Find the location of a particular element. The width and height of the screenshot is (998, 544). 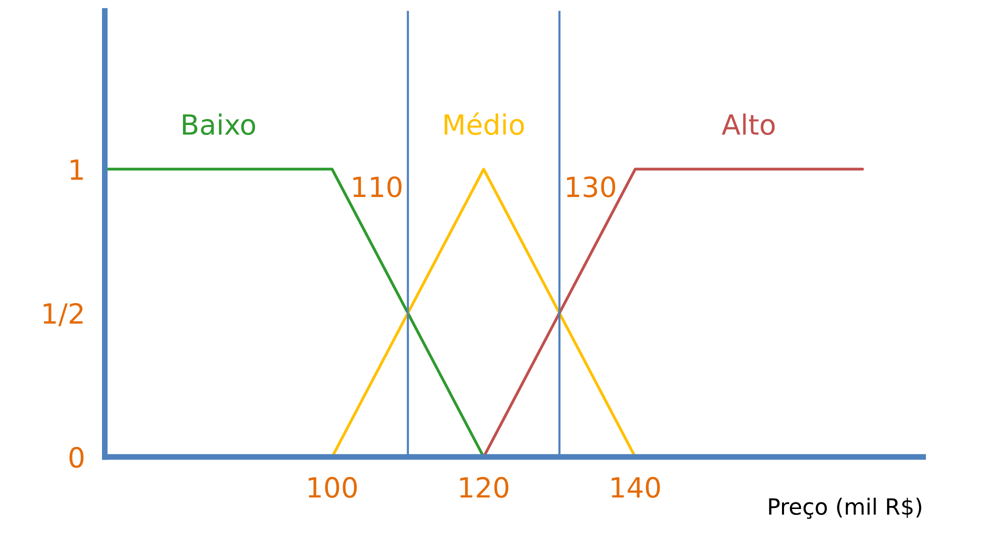

ref-line-label: 110 is located at coordinates (377, 187).